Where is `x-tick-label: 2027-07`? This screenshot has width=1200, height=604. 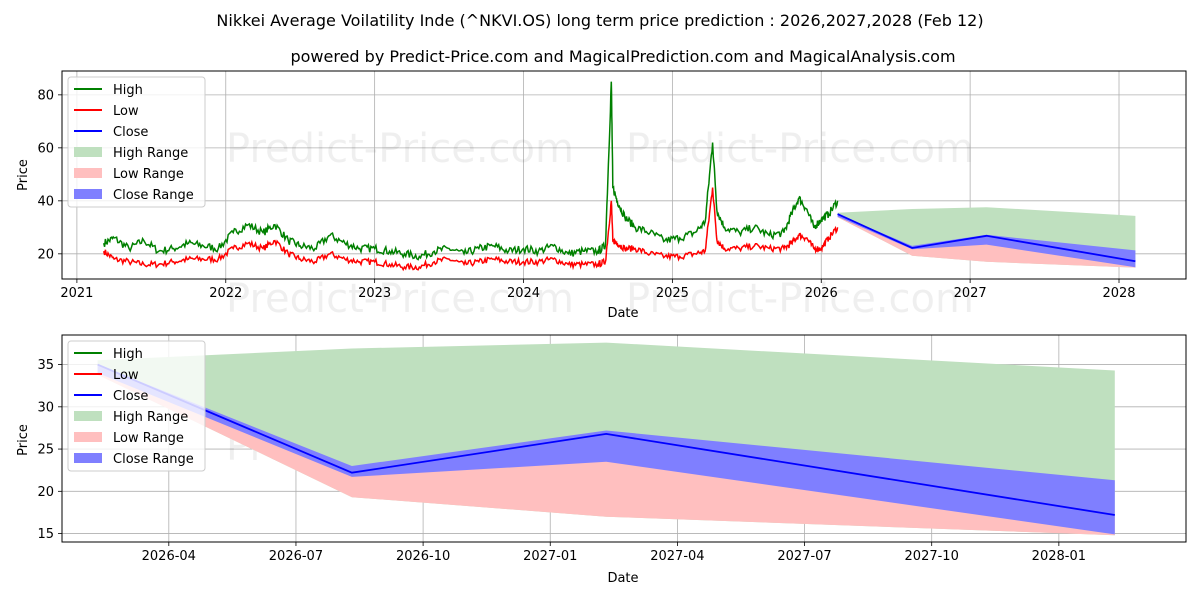
x-tick-label: 2027-07 is located at coordinates (804, 556).